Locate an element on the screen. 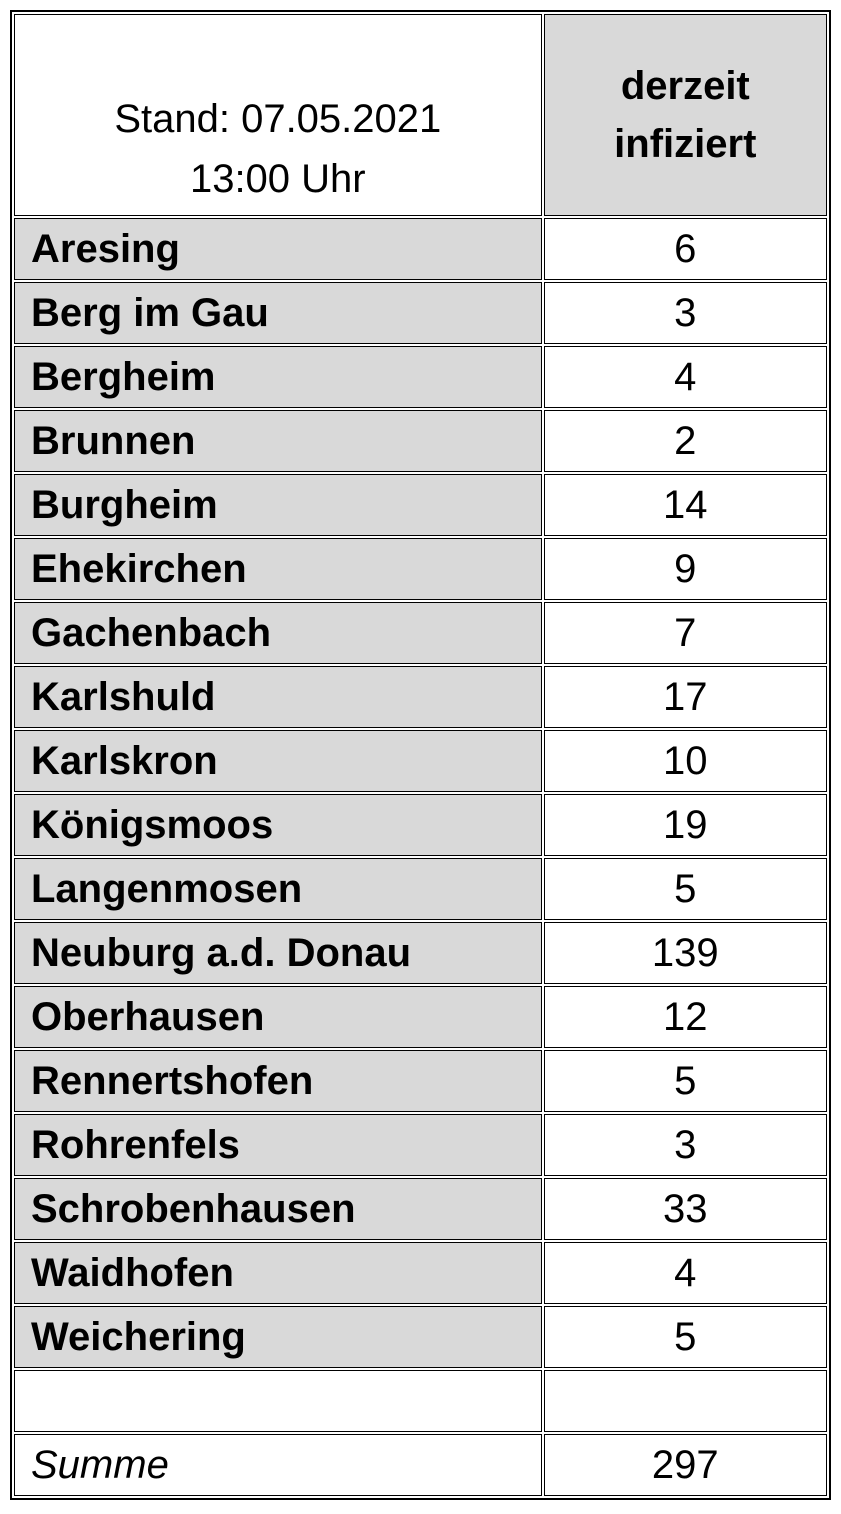 Image resolution: width=841 pixels, height=1514 pixels. municipality-name: Karlshuld is located at coordinates (278, 697).